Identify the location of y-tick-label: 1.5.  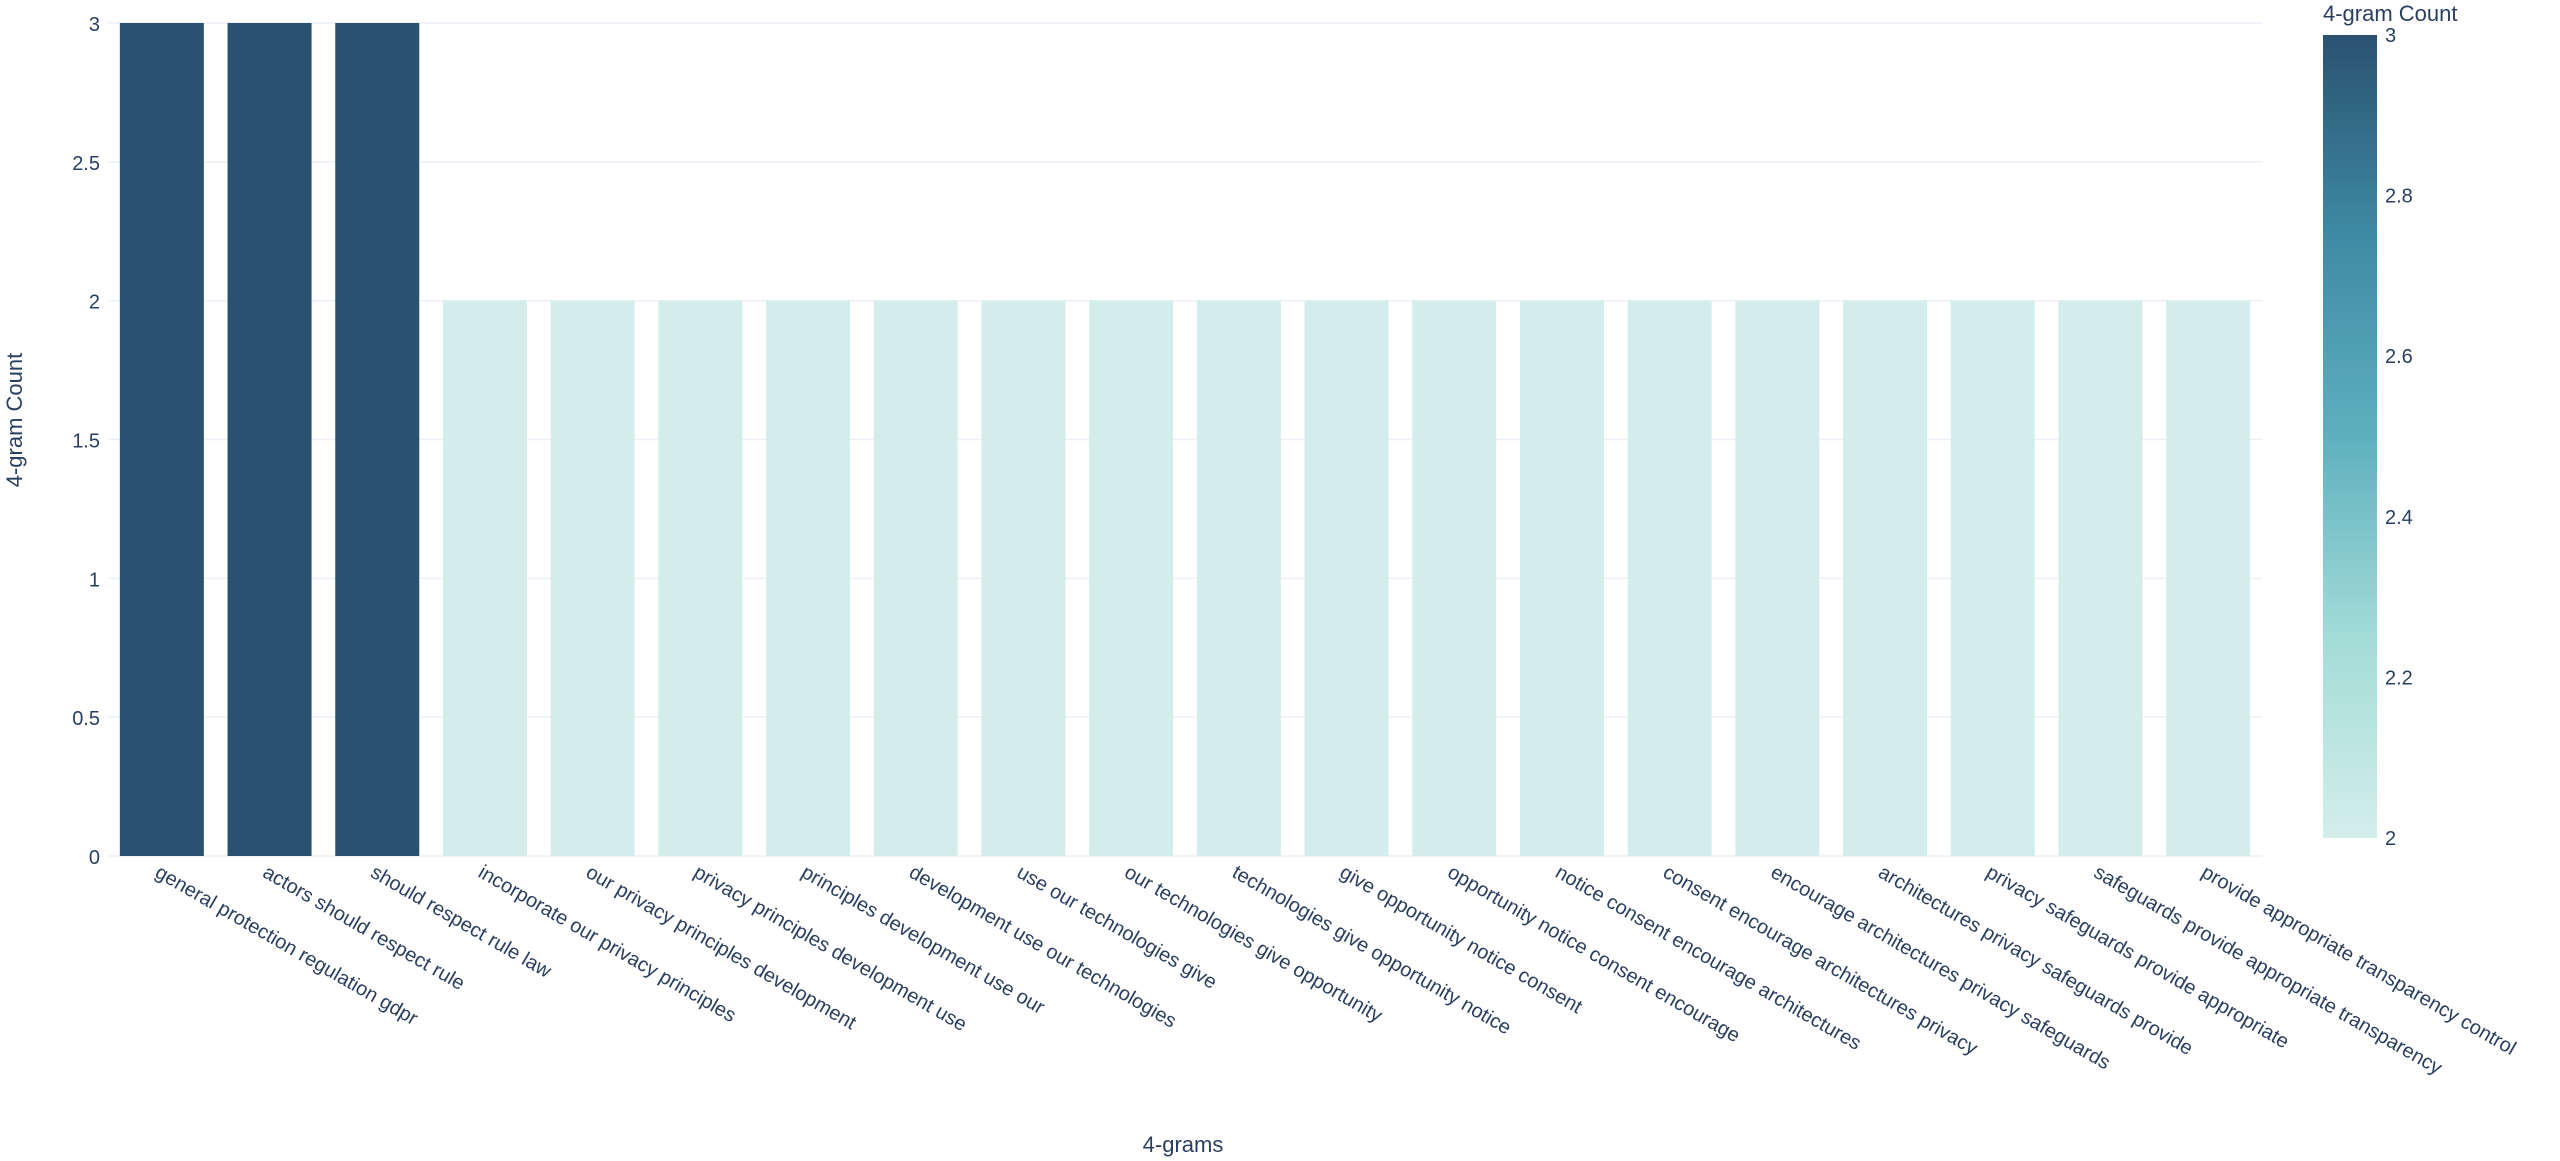
(86, 442).